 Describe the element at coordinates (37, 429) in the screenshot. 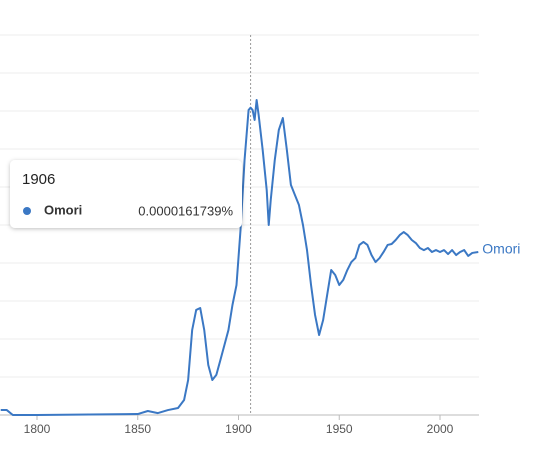

I see `x-tick-label: 1800` at that location.